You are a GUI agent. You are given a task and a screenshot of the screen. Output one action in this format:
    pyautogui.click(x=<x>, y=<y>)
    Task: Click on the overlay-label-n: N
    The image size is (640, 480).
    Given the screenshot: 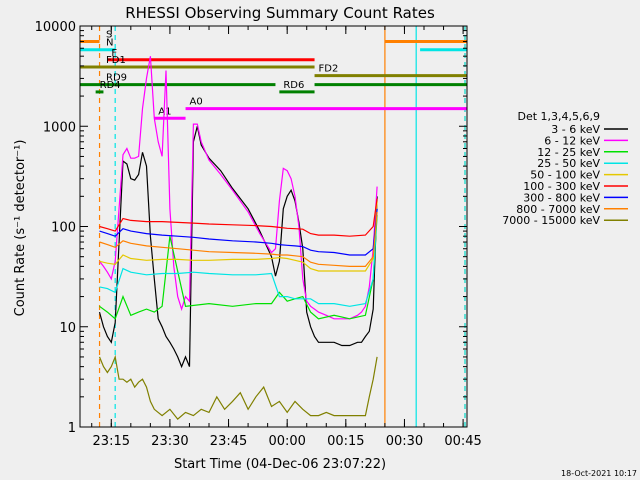 What is the action you would take?
    pyautogui.click(x=109, y=43)
    